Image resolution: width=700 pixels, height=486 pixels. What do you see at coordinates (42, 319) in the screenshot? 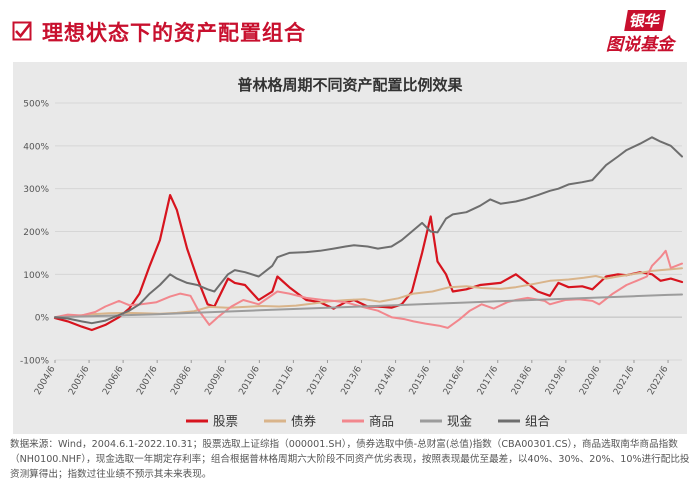
I see `y-tick-label-1: 0%` at bounding box center [42, 319].